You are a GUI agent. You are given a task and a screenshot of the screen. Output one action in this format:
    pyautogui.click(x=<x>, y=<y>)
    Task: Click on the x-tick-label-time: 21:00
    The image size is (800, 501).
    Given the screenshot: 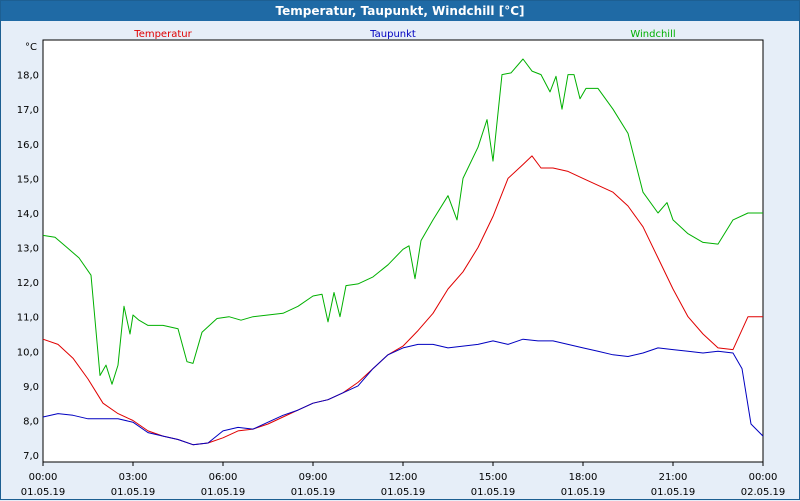 What is the action you would take?
    pyautogui.click(x=673, y=477)
    